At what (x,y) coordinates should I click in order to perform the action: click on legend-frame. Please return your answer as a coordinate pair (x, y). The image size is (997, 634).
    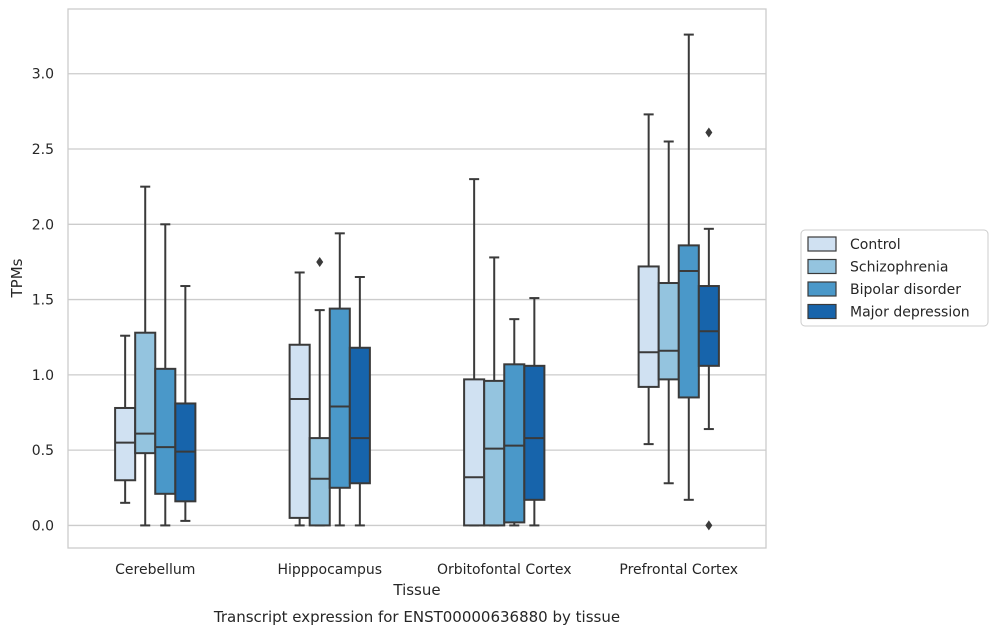
    Looking at the image, I should click on (894, 278).